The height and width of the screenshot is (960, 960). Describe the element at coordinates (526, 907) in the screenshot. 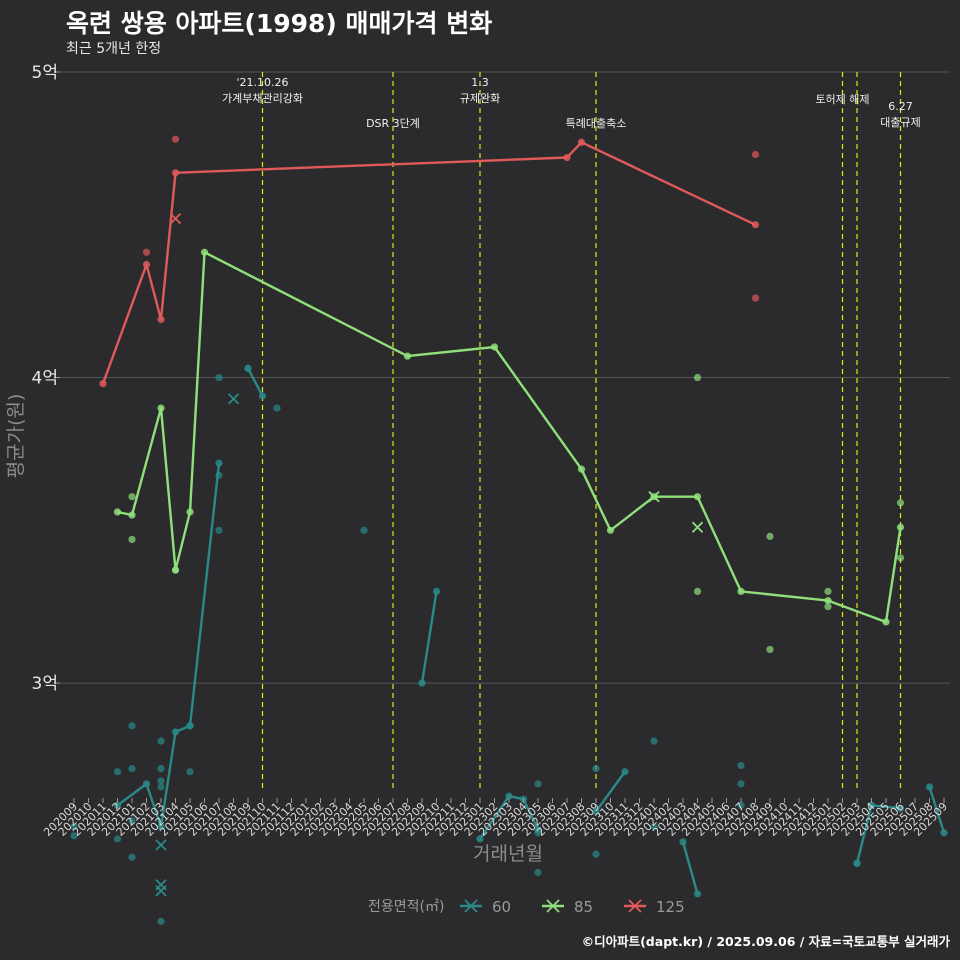

I see `legend: 전용면적(㎡) 60 85 125` at that location.